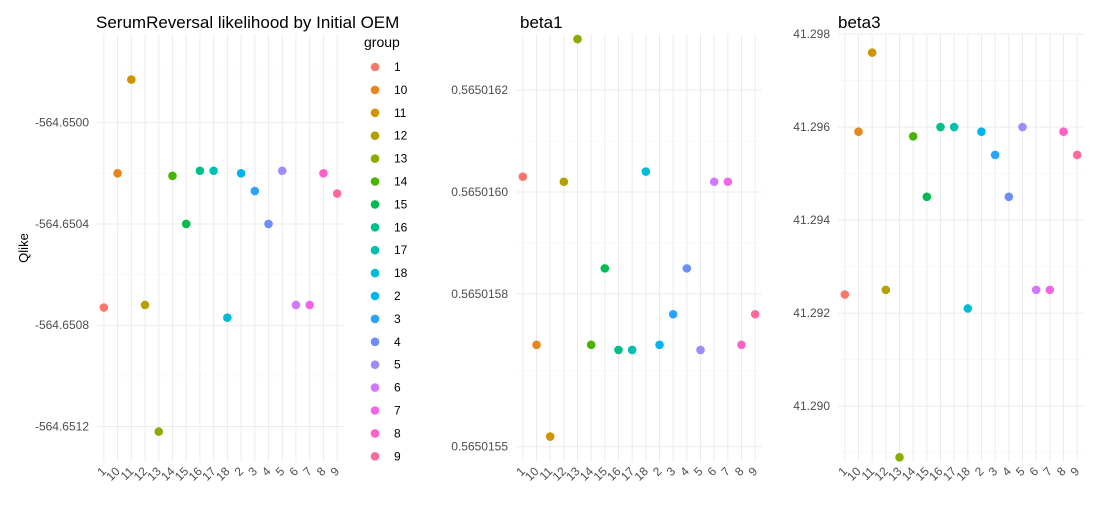 This screenshot has height=520, width=1100. What do you see at coordinates (401, 227) in the screenshot?
I see `legend-label: 16` at bounding box center [401, 227].